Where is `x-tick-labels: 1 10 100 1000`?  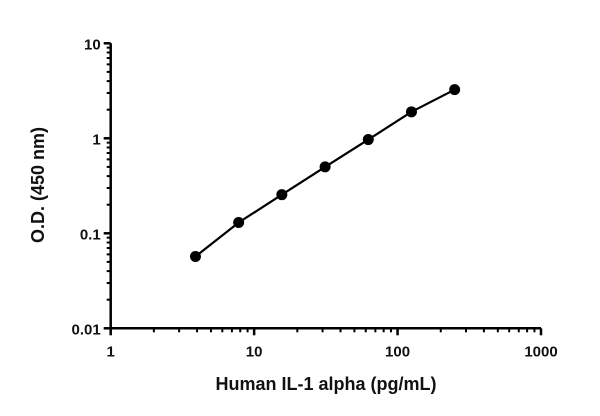 x-tick-labels: 1 10 100 1000 is located at coordinates (332, 351).